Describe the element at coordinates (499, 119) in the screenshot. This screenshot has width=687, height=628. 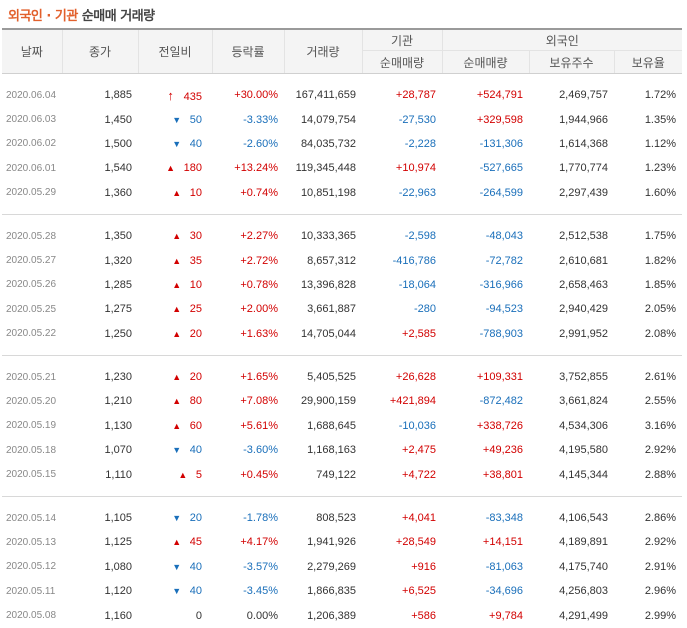
I see `cell-foreign-net: +329,598` at that location.